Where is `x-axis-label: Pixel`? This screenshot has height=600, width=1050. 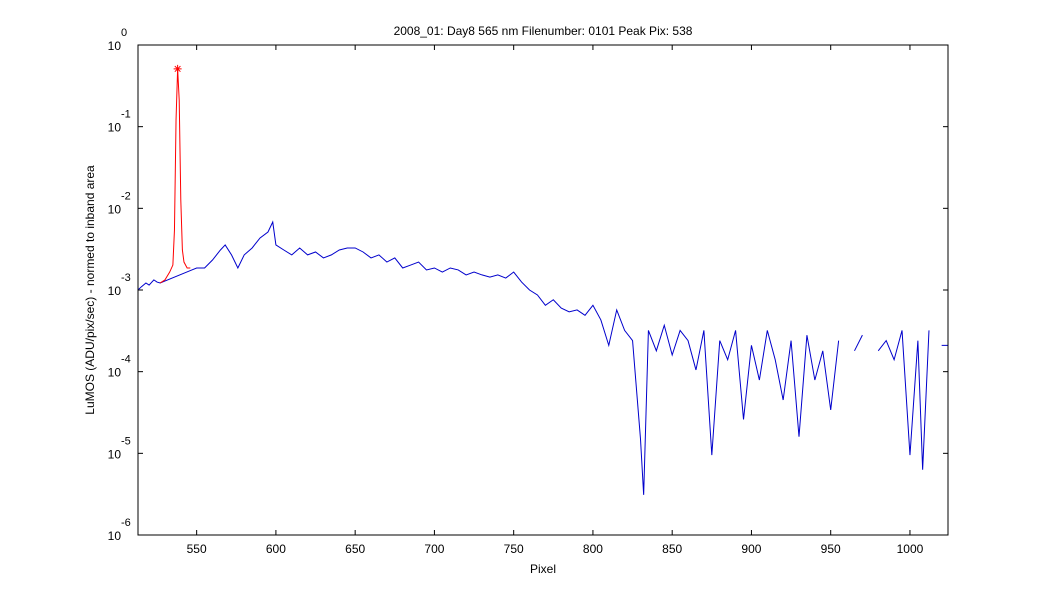
x-axis-label: Pixel is located at coordinates (543, 569).